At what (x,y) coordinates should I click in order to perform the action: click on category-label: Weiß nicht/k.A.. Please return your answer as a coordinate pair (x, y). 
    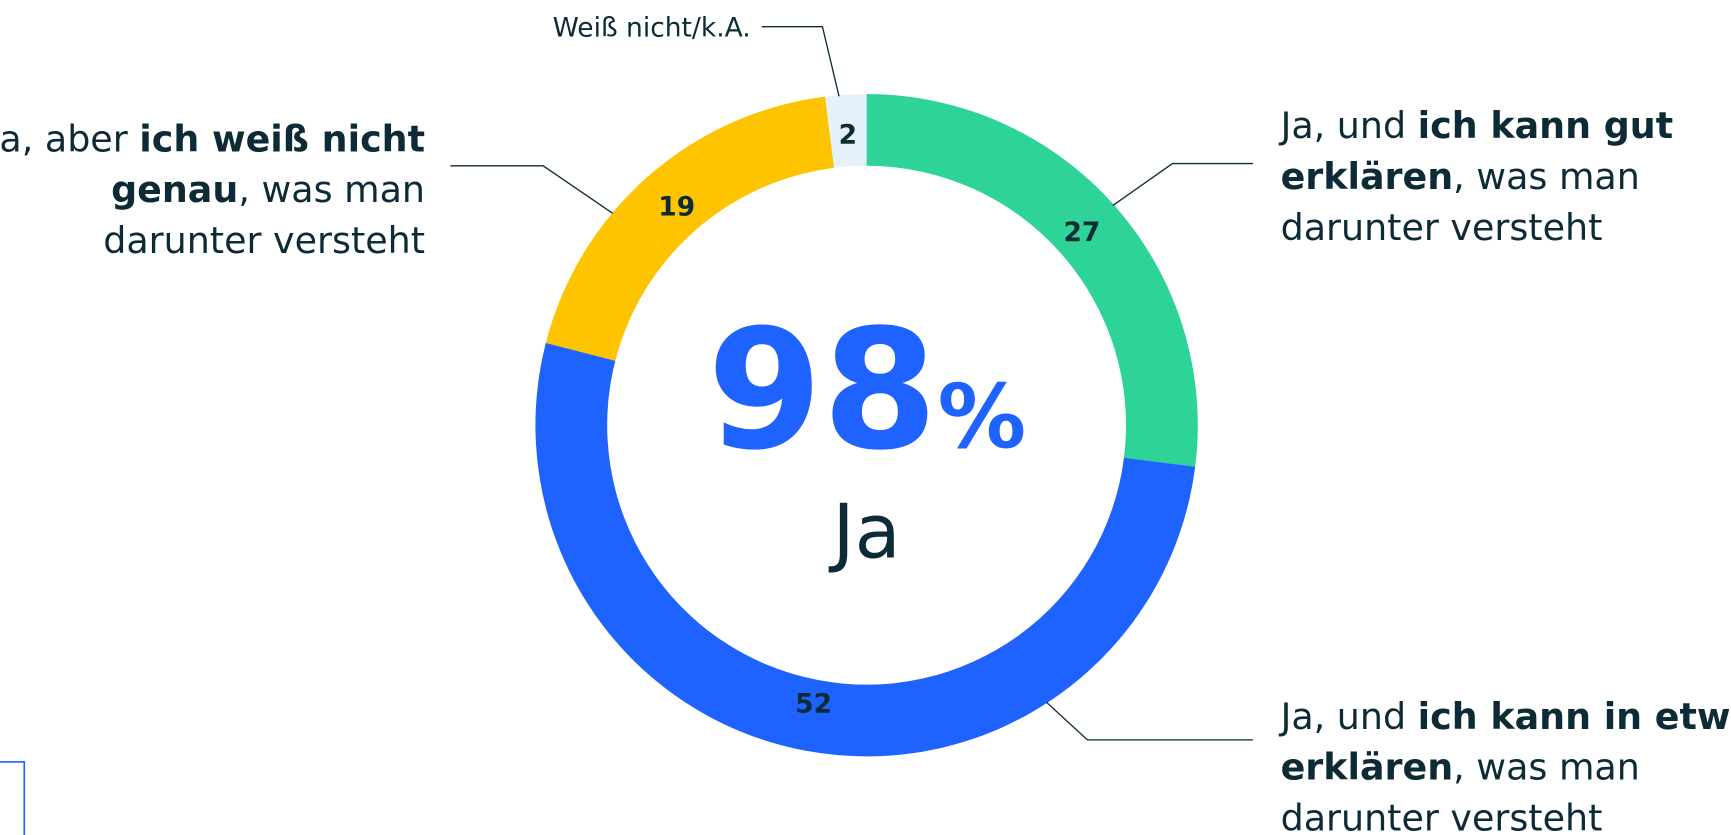
    Looking at the image, I should click on (652, 28).